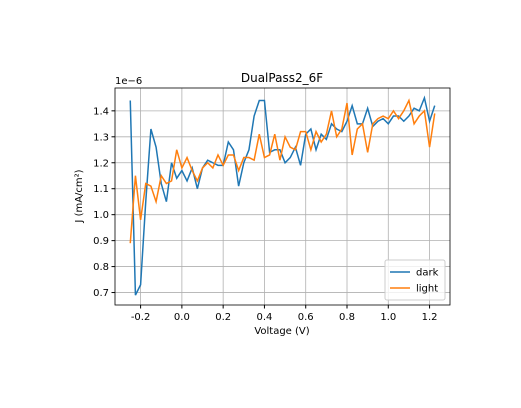 This screenshot has width=521, height=408. What do you see at coordinates (306, 317) in the screenshot?
I see `x-tick-label: 0.6` at bounding box center [306, 317].